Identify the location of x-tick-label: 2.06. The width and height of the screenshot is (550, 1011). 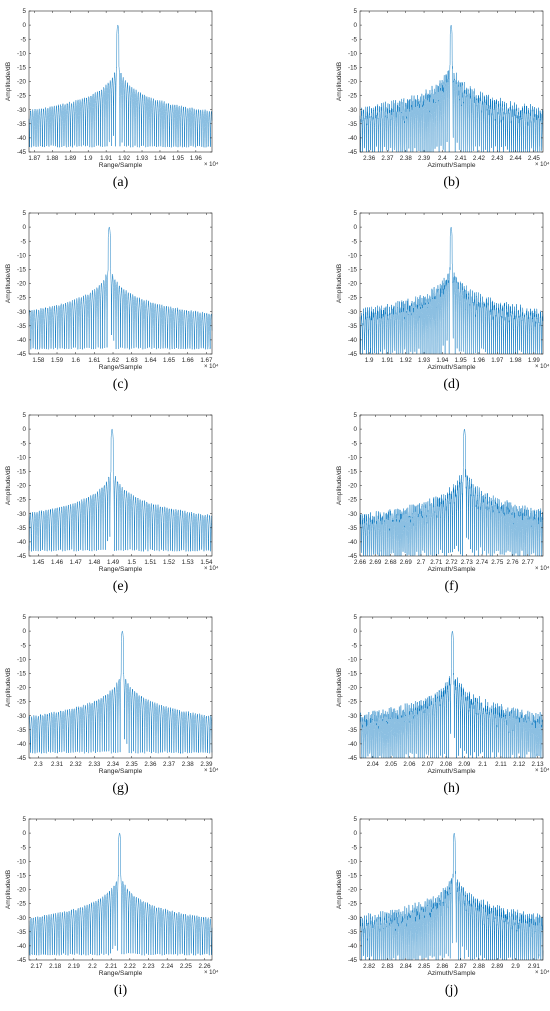
(409, 764).